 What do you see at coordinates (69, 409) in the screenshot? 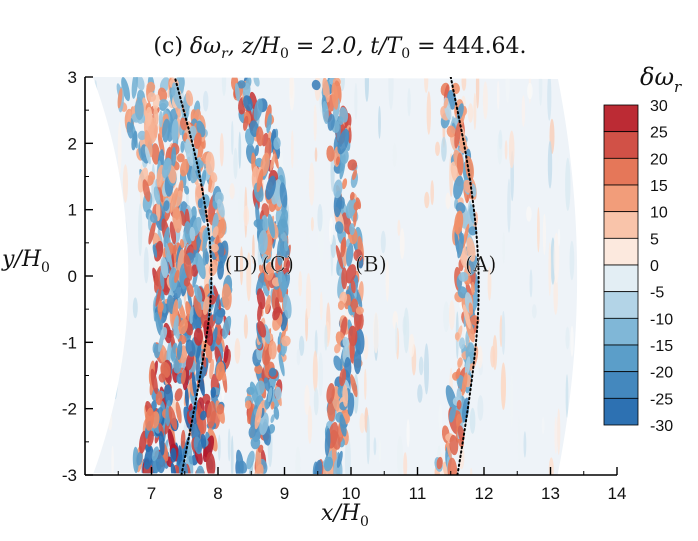
I see `y-tick-label: -2` at bounding box center [69, 409].